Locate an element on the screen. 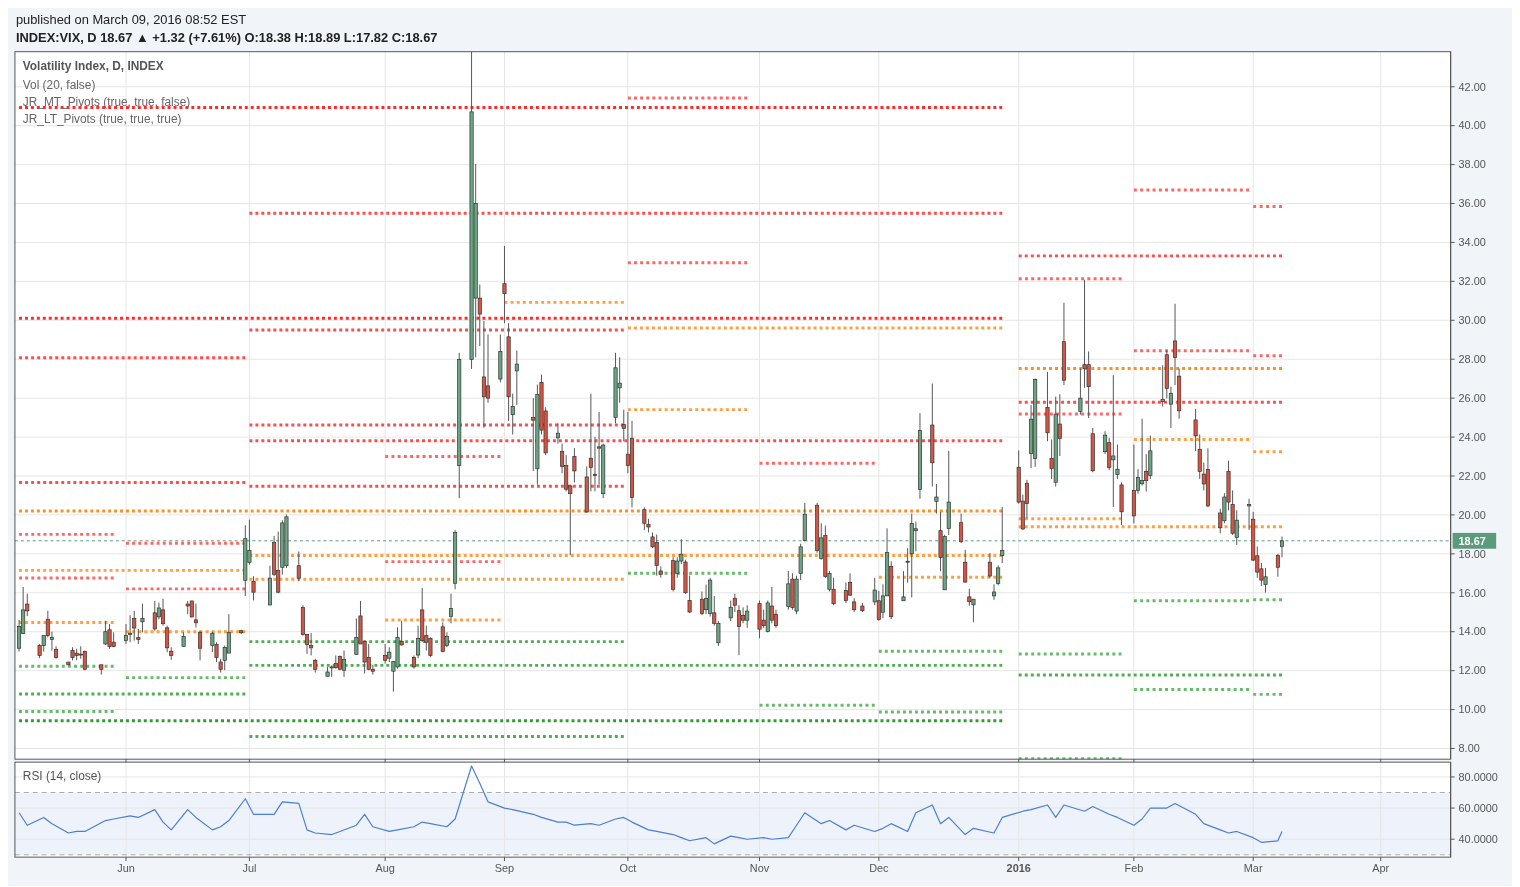 The width and height of the screenshot is (1520, 887). ref-line-label: 18.67 is located at coordinates (1472, 540).